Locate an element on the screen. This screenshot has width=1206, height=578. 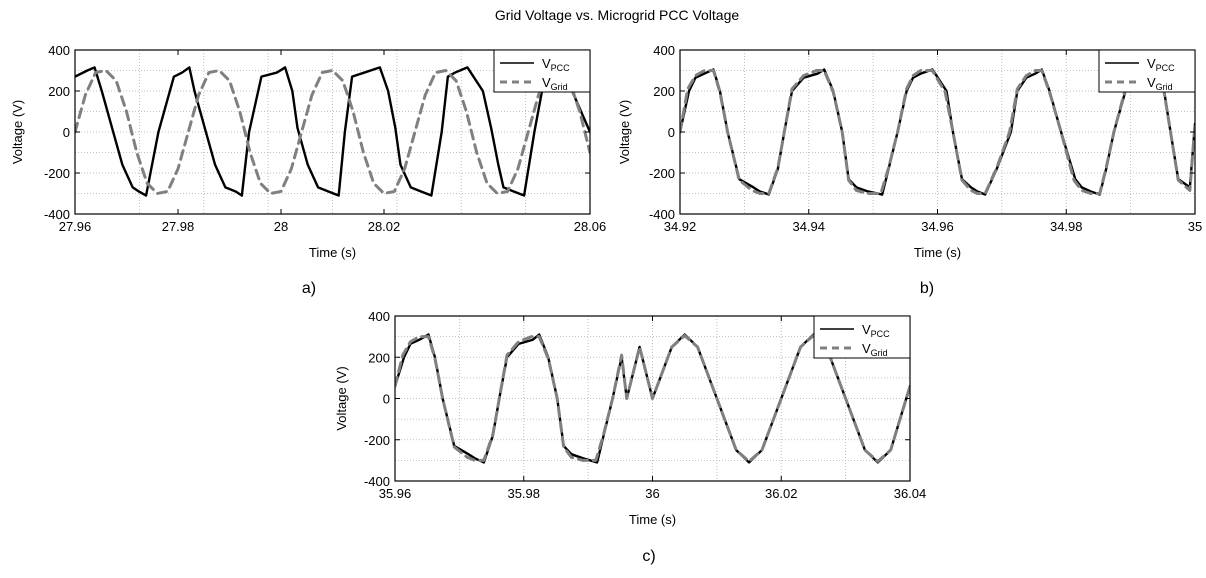
panel-label: b) is located at coordinates (927, 288).